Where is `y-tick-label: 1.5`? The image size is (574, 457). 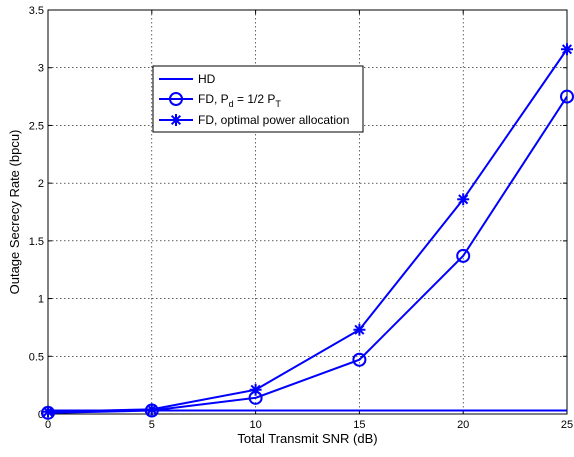
y-tick-label: 1.5 is located at coordinates (36, 242).